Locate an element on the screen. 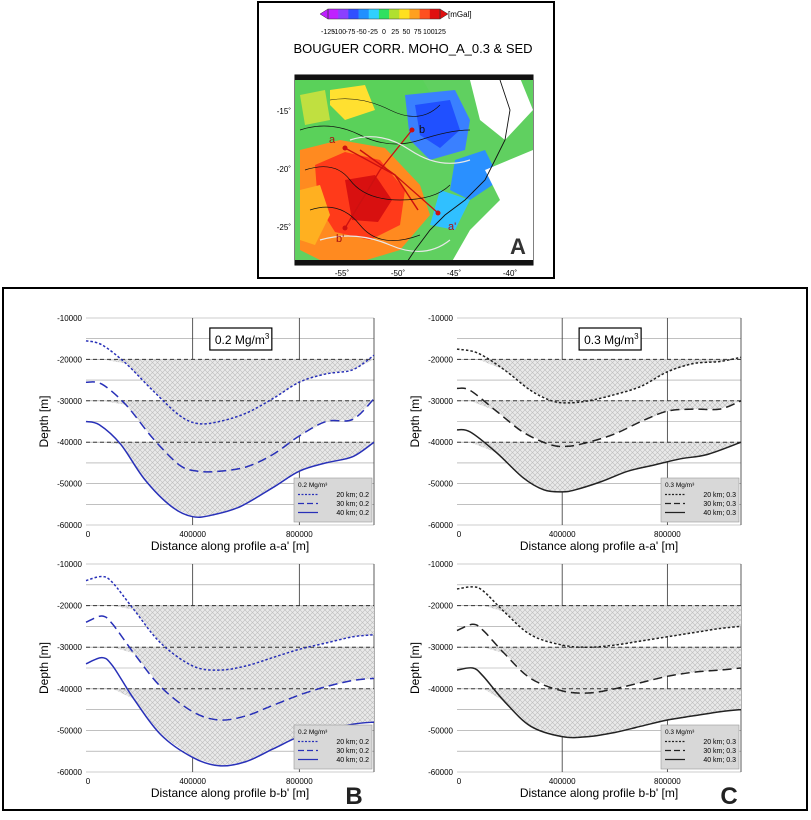 The width and height of the screenshot is (811, 820). profile-point-a is located at coordinates (345, 148).